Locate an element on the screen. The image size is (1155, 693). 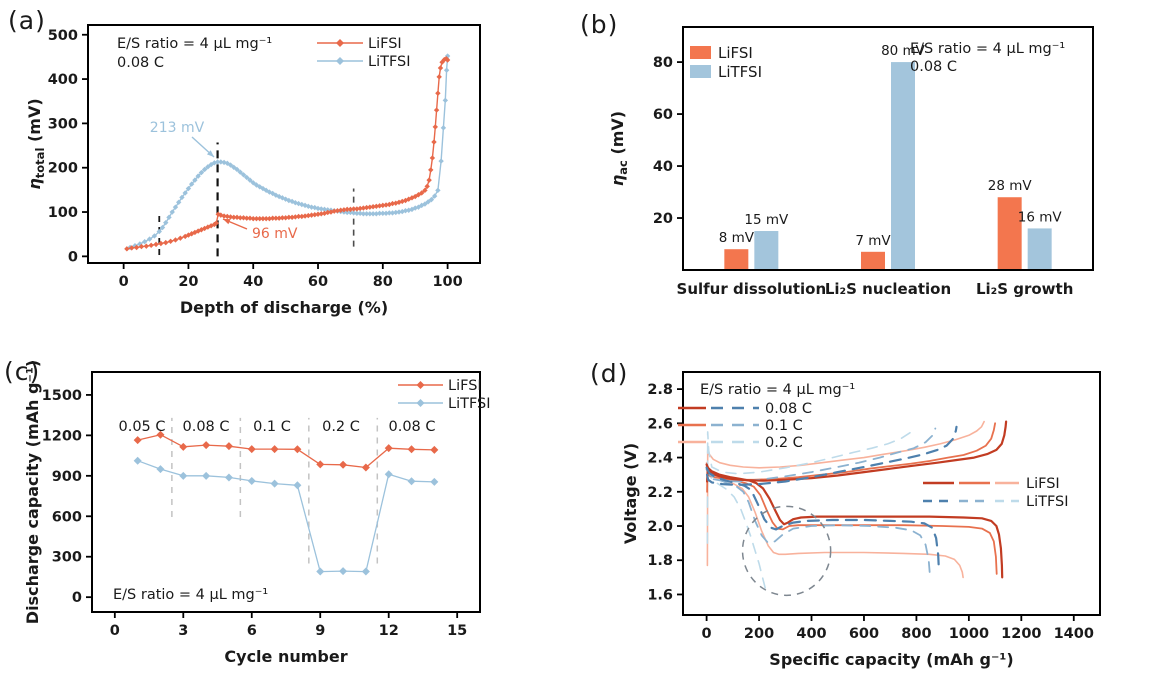
svg-text: ηtotal (mV) is located at coordinates (36, 143).